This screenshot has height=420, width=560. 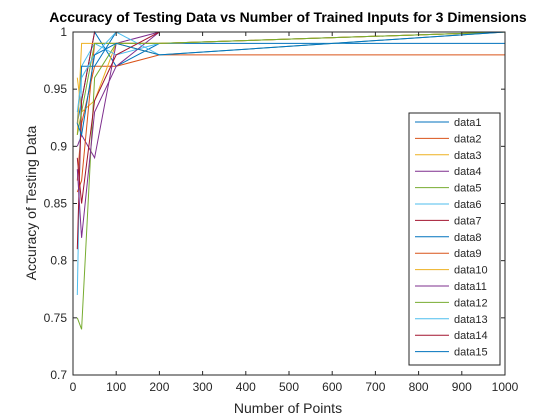 What do you see at coordinates (471, 320) in the screenshot?
I see `legend-label: data13` at bounding box center [471, 320].